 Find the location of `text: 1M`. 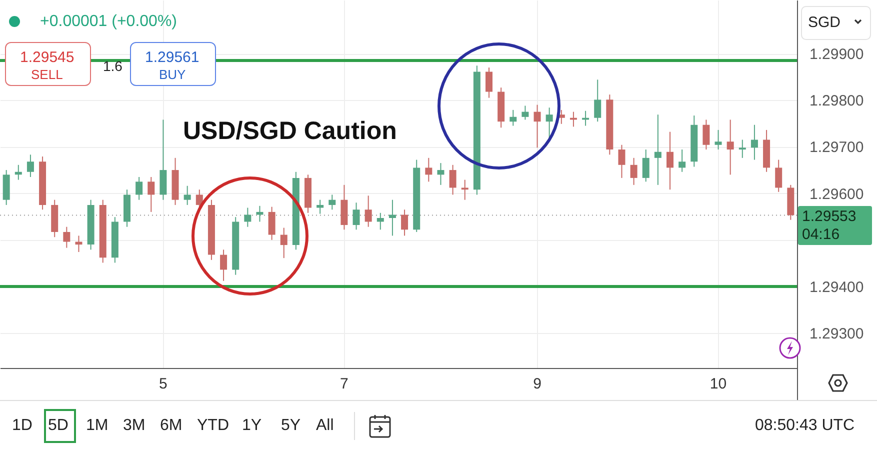

text: 1M is located at coordinates (97, 425).